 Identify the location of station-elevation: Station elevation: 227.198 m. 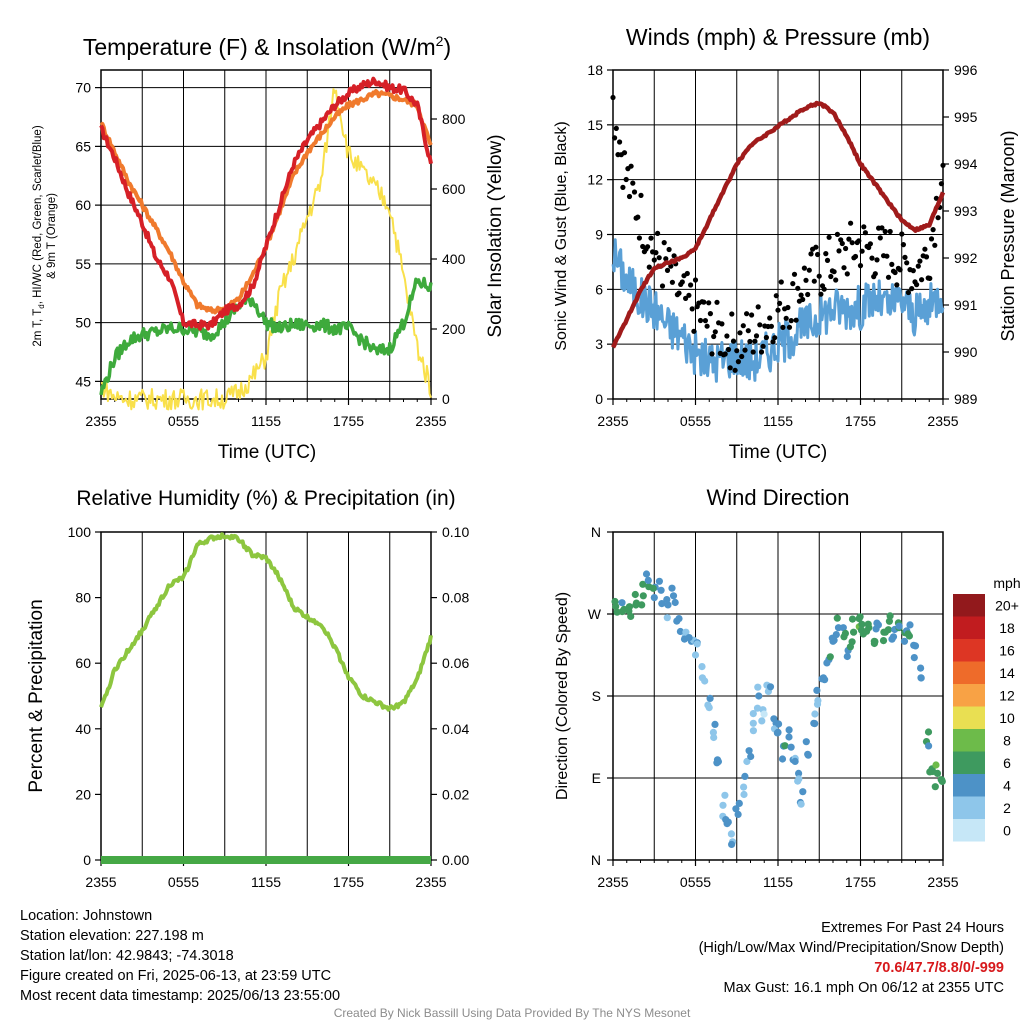
(112, 936).